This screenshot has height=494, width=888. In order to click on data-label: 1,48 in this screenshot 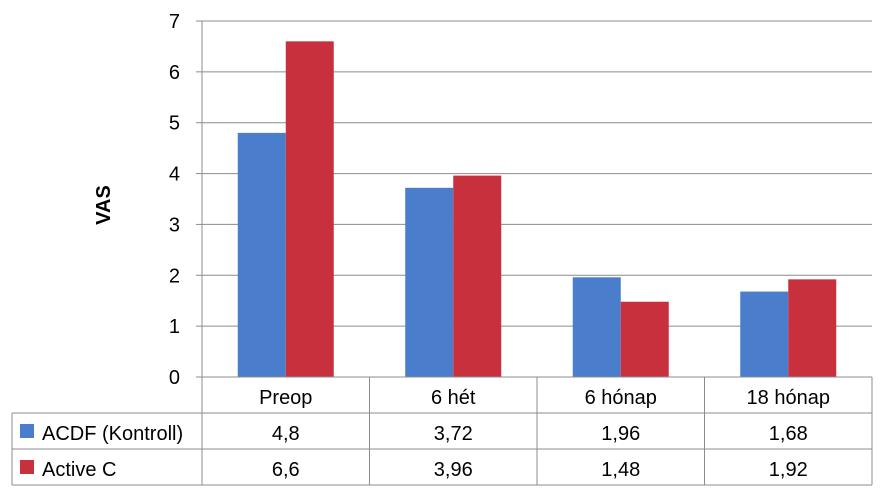, I will do `click(620, 470)`.